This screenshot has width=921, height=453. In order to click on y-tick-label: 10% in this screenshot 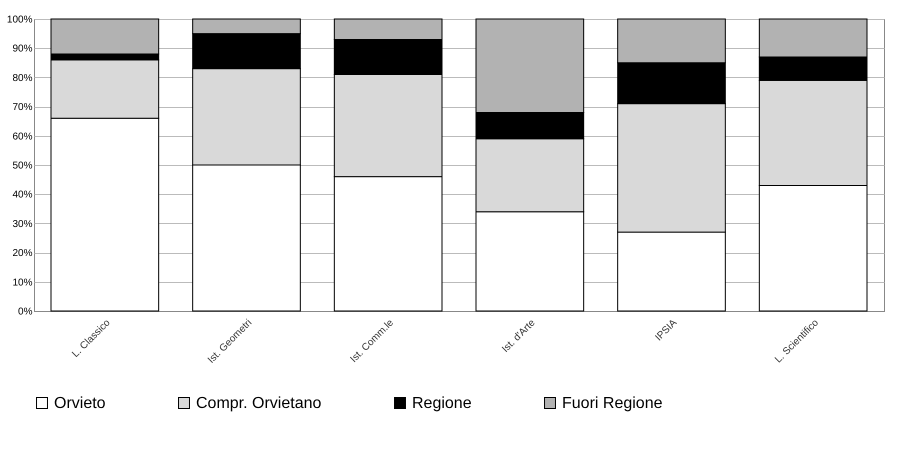, I will do `click(22, 282)`.